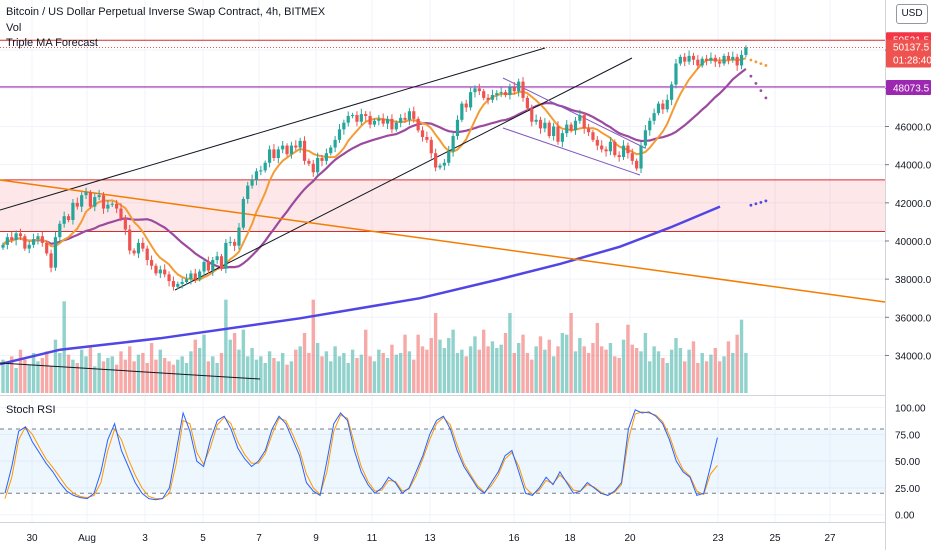 This screenshot has height=550, width=932. What do you see at coordinates (52, 43) in the screenshot?
I see `triple-ma-label: Triple MA Forecast` at bounding box center [52, 43].